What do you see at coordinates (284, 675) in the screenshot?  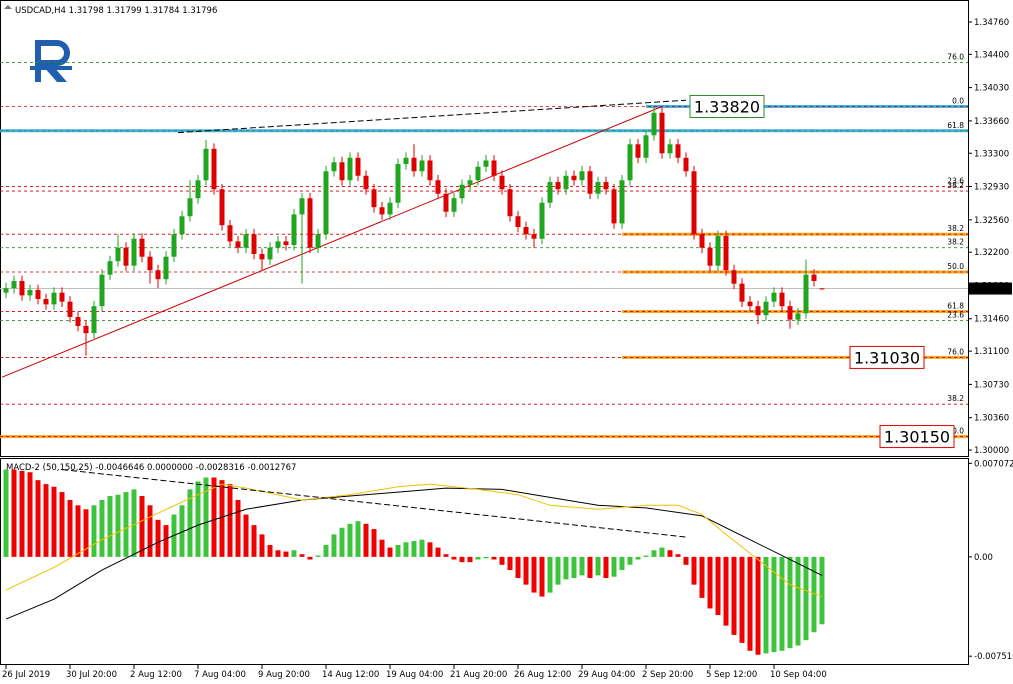 I see `x-tick-label: 9 Aug 20:00` at bounding box center [284, 675].